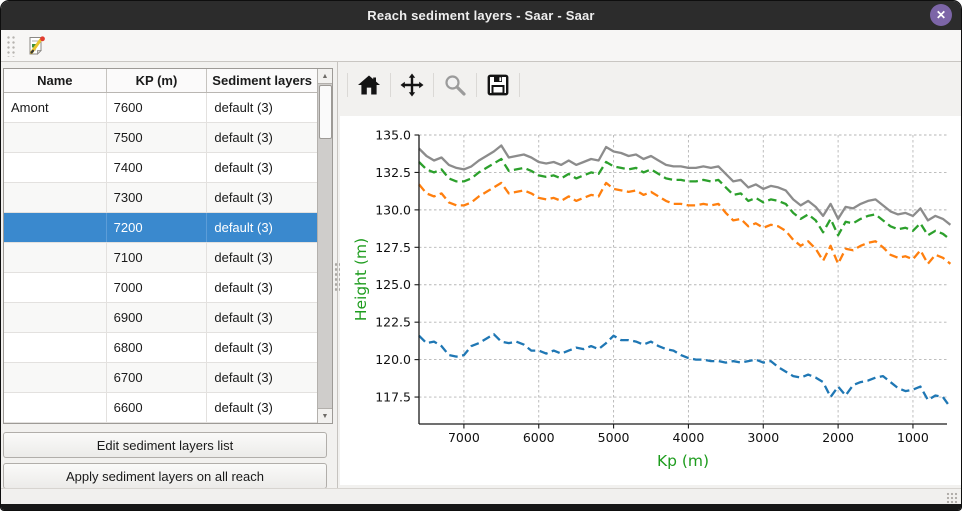 The height and width of the screenshot is (511, 962). What do you see at coordinates (325, 415) in the screenshot?
I see `scrollbar-down-arrow-icon: ▼` at bounding box center [325, 415].